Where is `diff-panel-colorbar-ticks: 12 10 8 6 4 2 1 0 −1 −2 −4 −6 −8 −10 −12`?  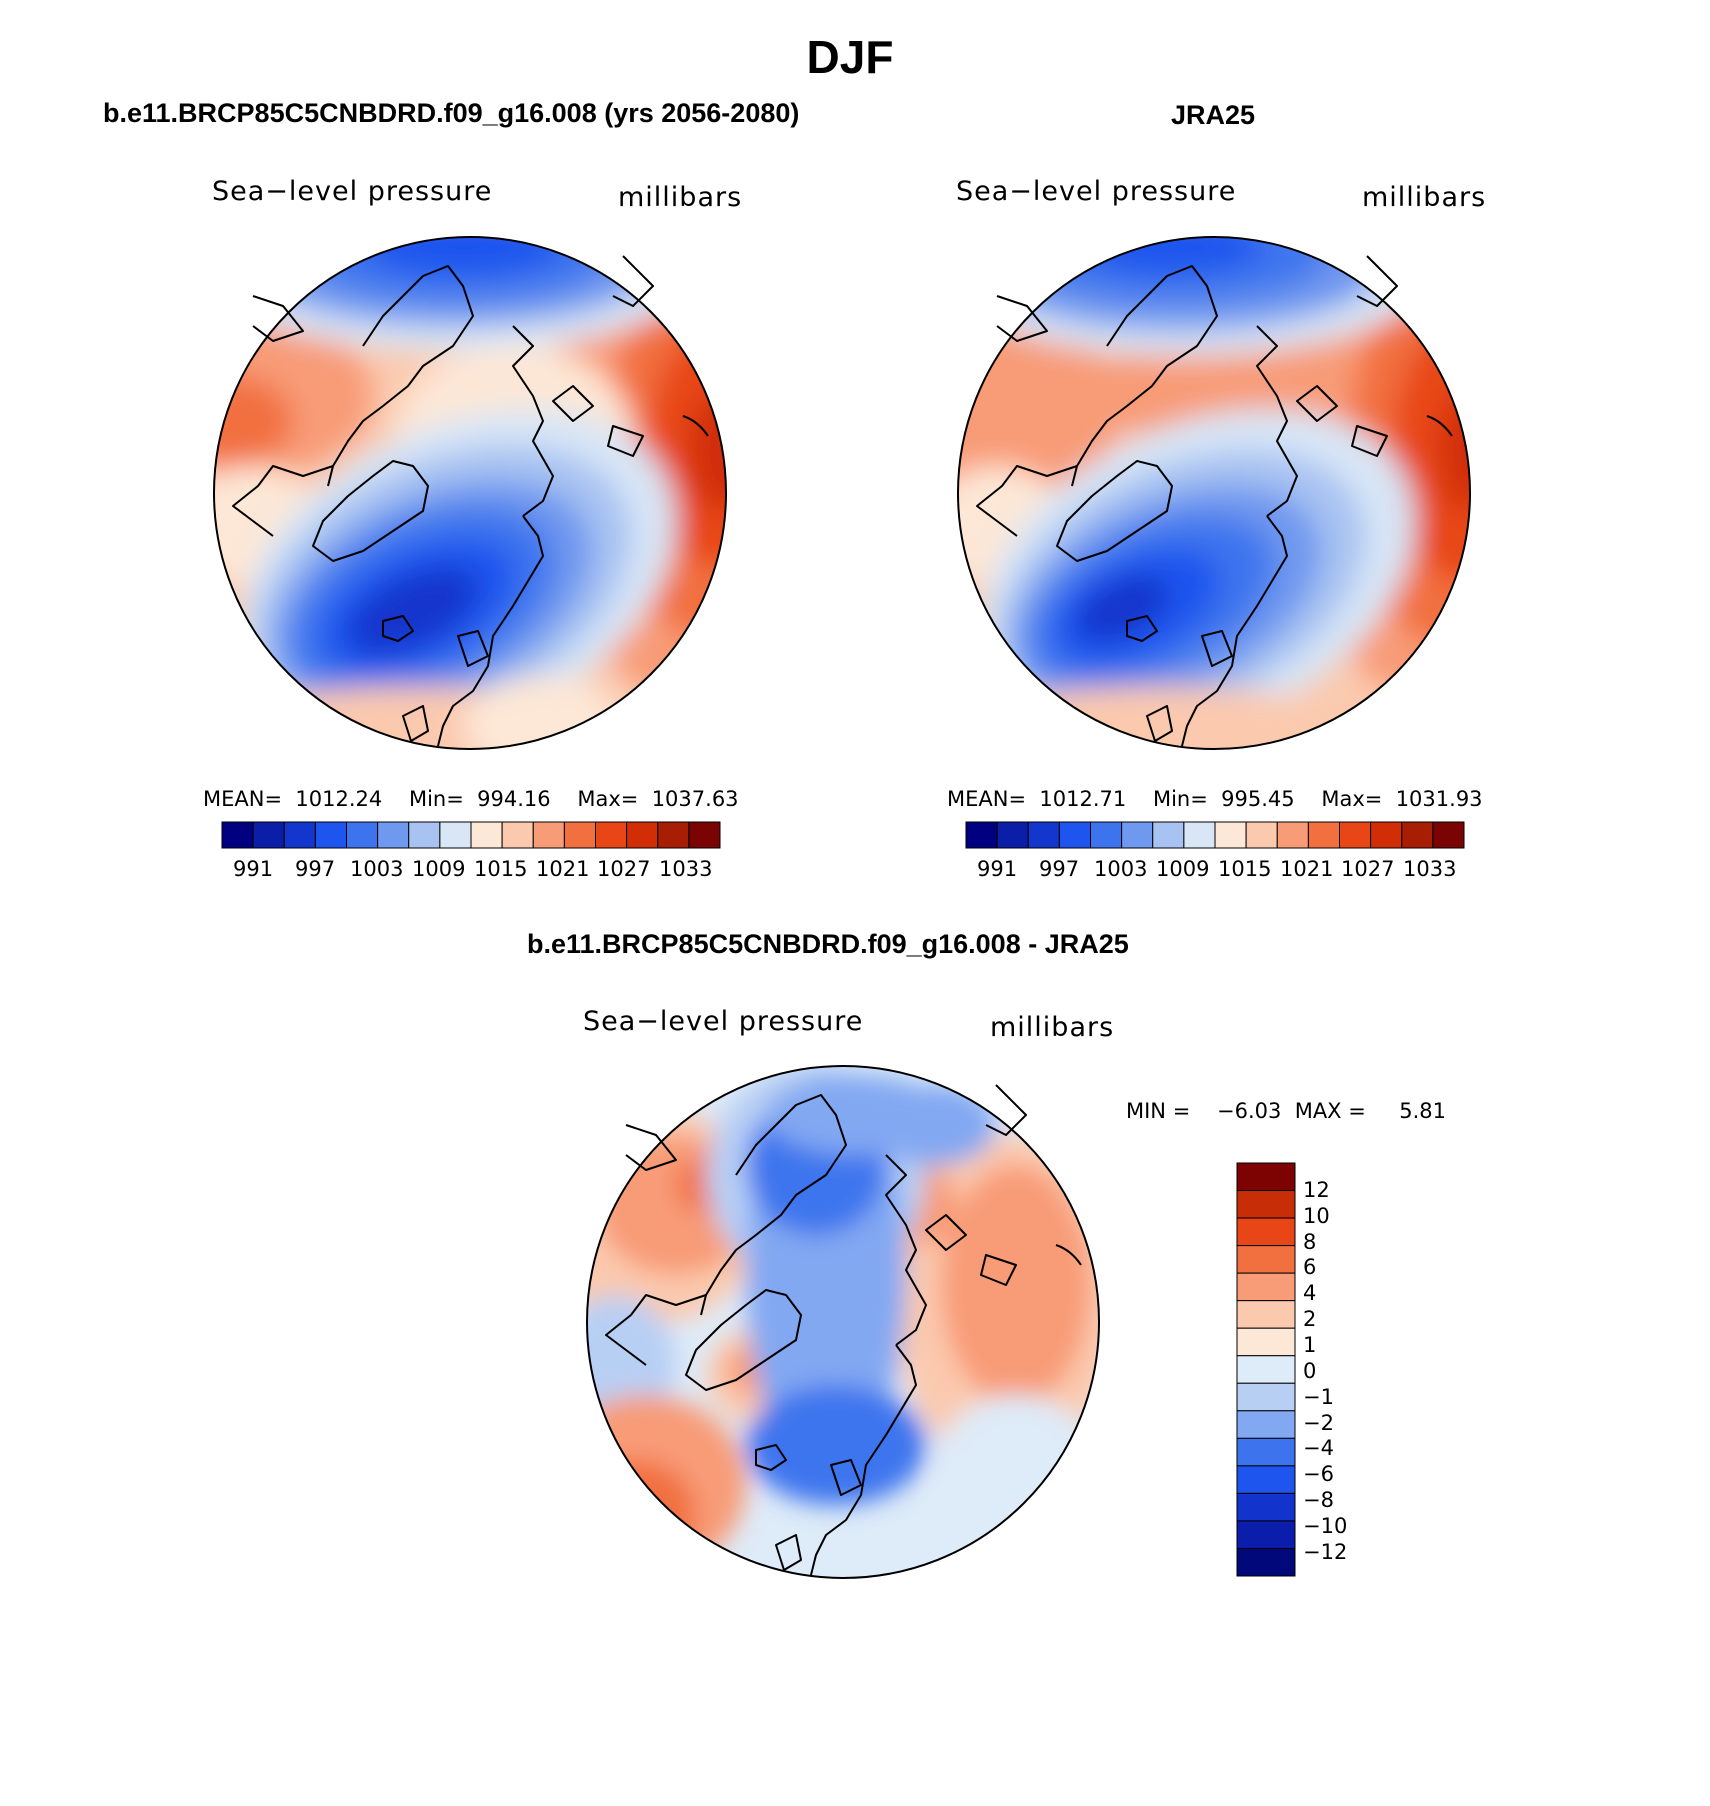 diff-panel-colorbar-ticks: 12 10 8 6 4 2 1 0 −1 −2 −4 −6 −8 −10 −12 is located at coordinates (1333, 1369).